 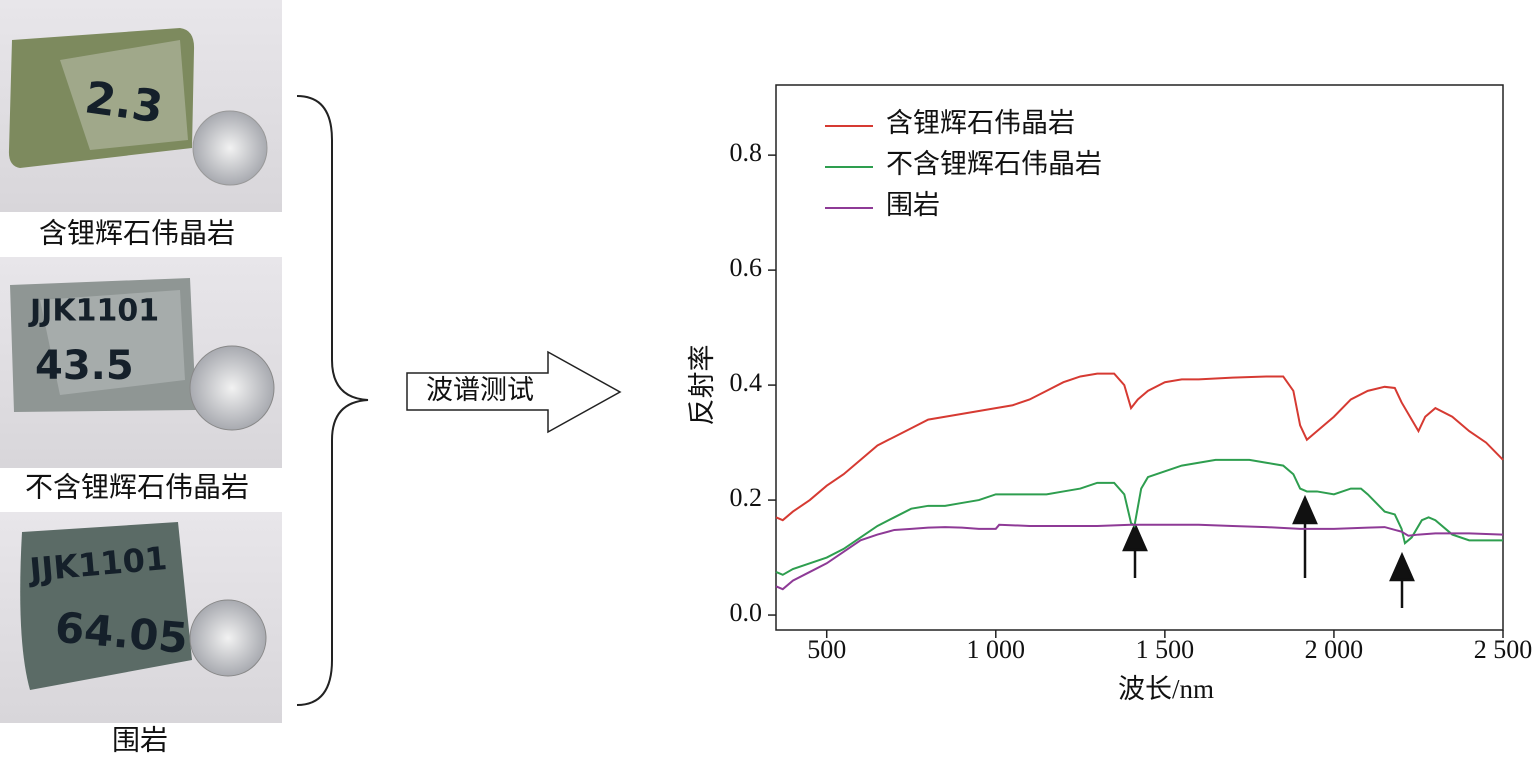 I want to click on brace, so click(x=332, y=400).